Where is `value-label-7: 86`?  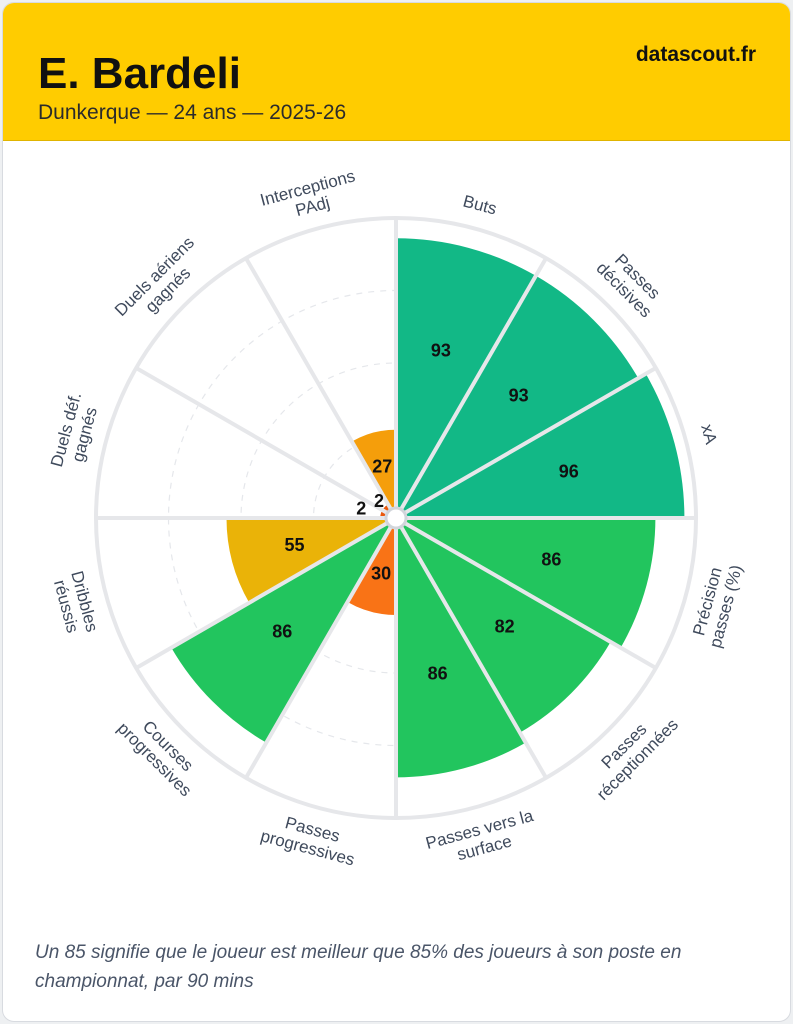 value-label-7: 86 is located at coordinates (282, 632).